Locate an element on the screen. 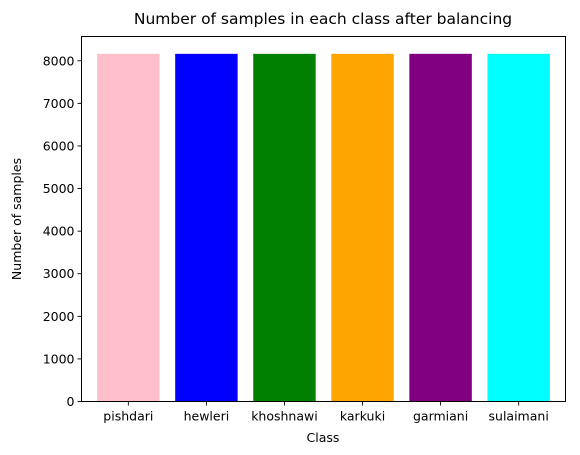  y-tick-label: 0 is located at coordinates (71, 401).